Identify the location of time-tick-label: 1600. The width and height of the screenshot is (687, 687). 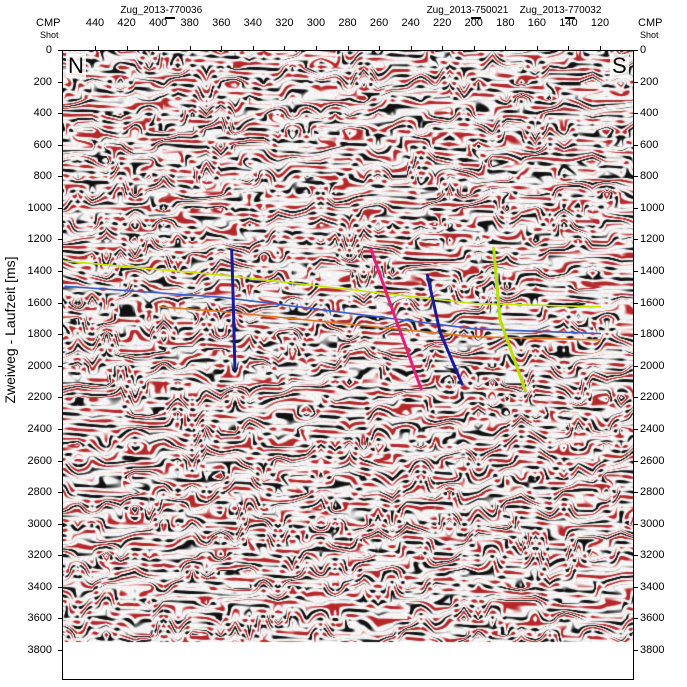
(652, 302).